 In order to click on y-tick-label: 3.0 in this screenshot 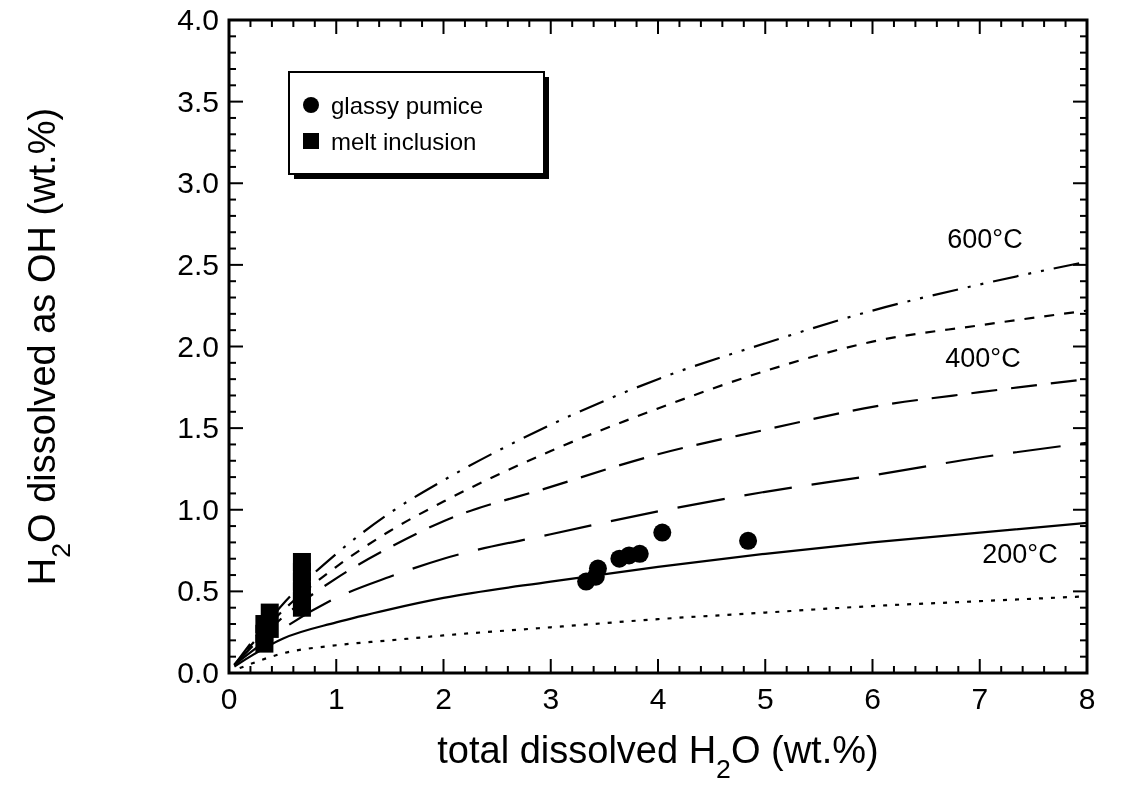, I will do `click(198, 183)`.